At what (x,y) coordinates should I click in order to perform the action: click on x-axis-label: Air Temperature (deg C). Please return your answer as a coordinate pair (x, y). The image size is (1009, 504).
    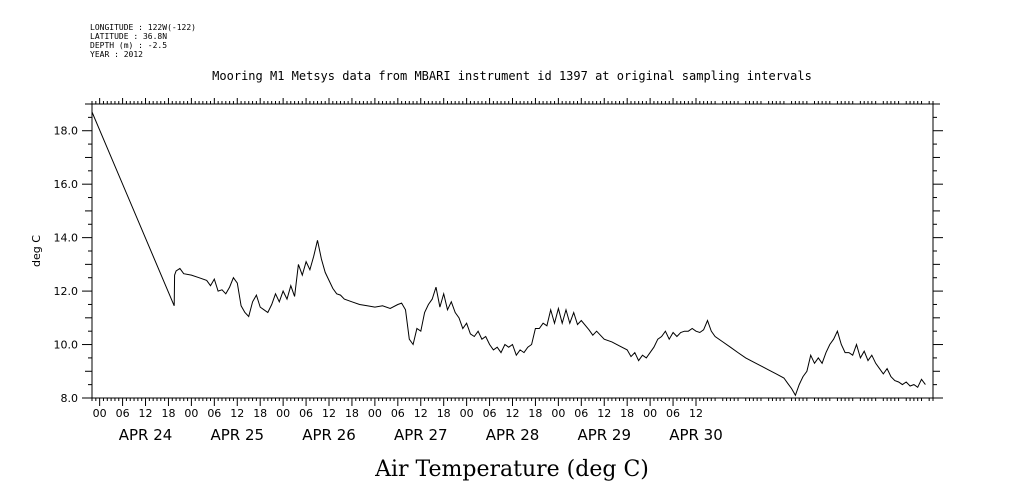
    Looking at the image, I should click on (511, 469).